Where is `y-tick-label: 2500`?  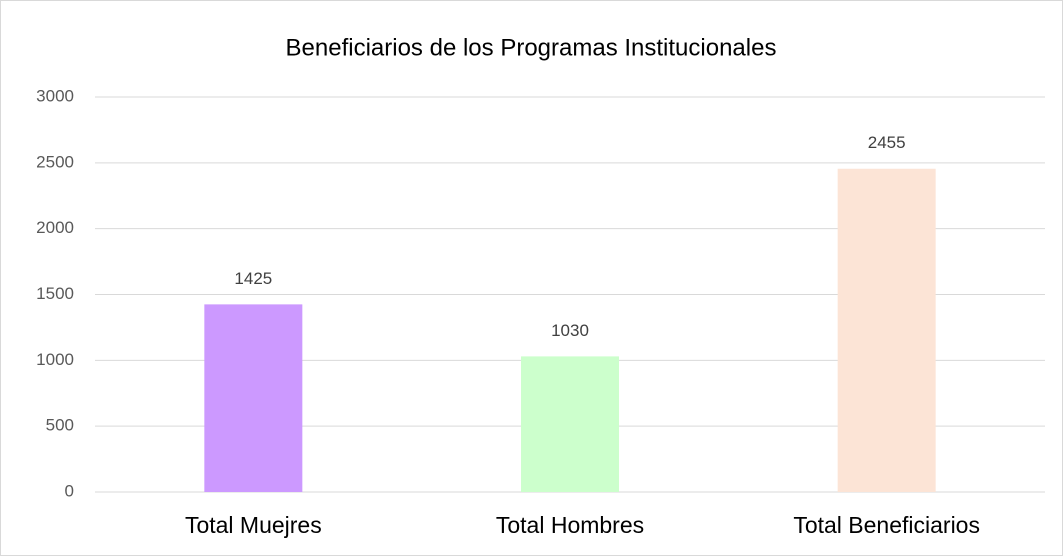
y-tick-label: 2500 is located at coordinates (55, 161).